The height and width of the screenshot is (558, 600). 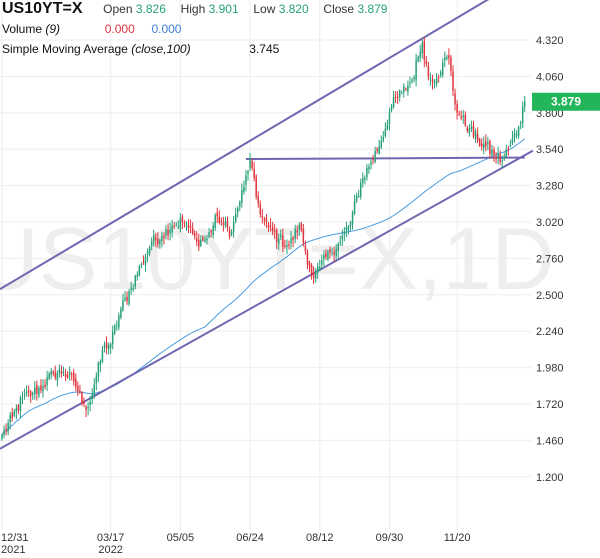 What do you see at coordinates (385, 158) in the screenshot?
I see `trendline-horizontal-resistance` at bounding box center [385, 158].